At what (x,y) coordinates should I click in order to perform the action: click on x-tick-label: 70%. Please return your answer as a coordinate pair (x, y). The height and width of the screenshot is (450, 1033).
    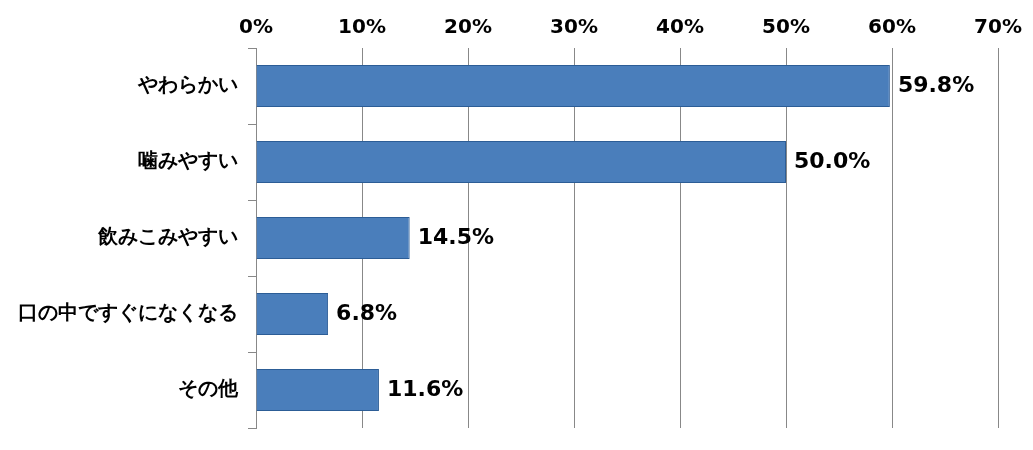
    Looking at the image, I should click on (998, 26).